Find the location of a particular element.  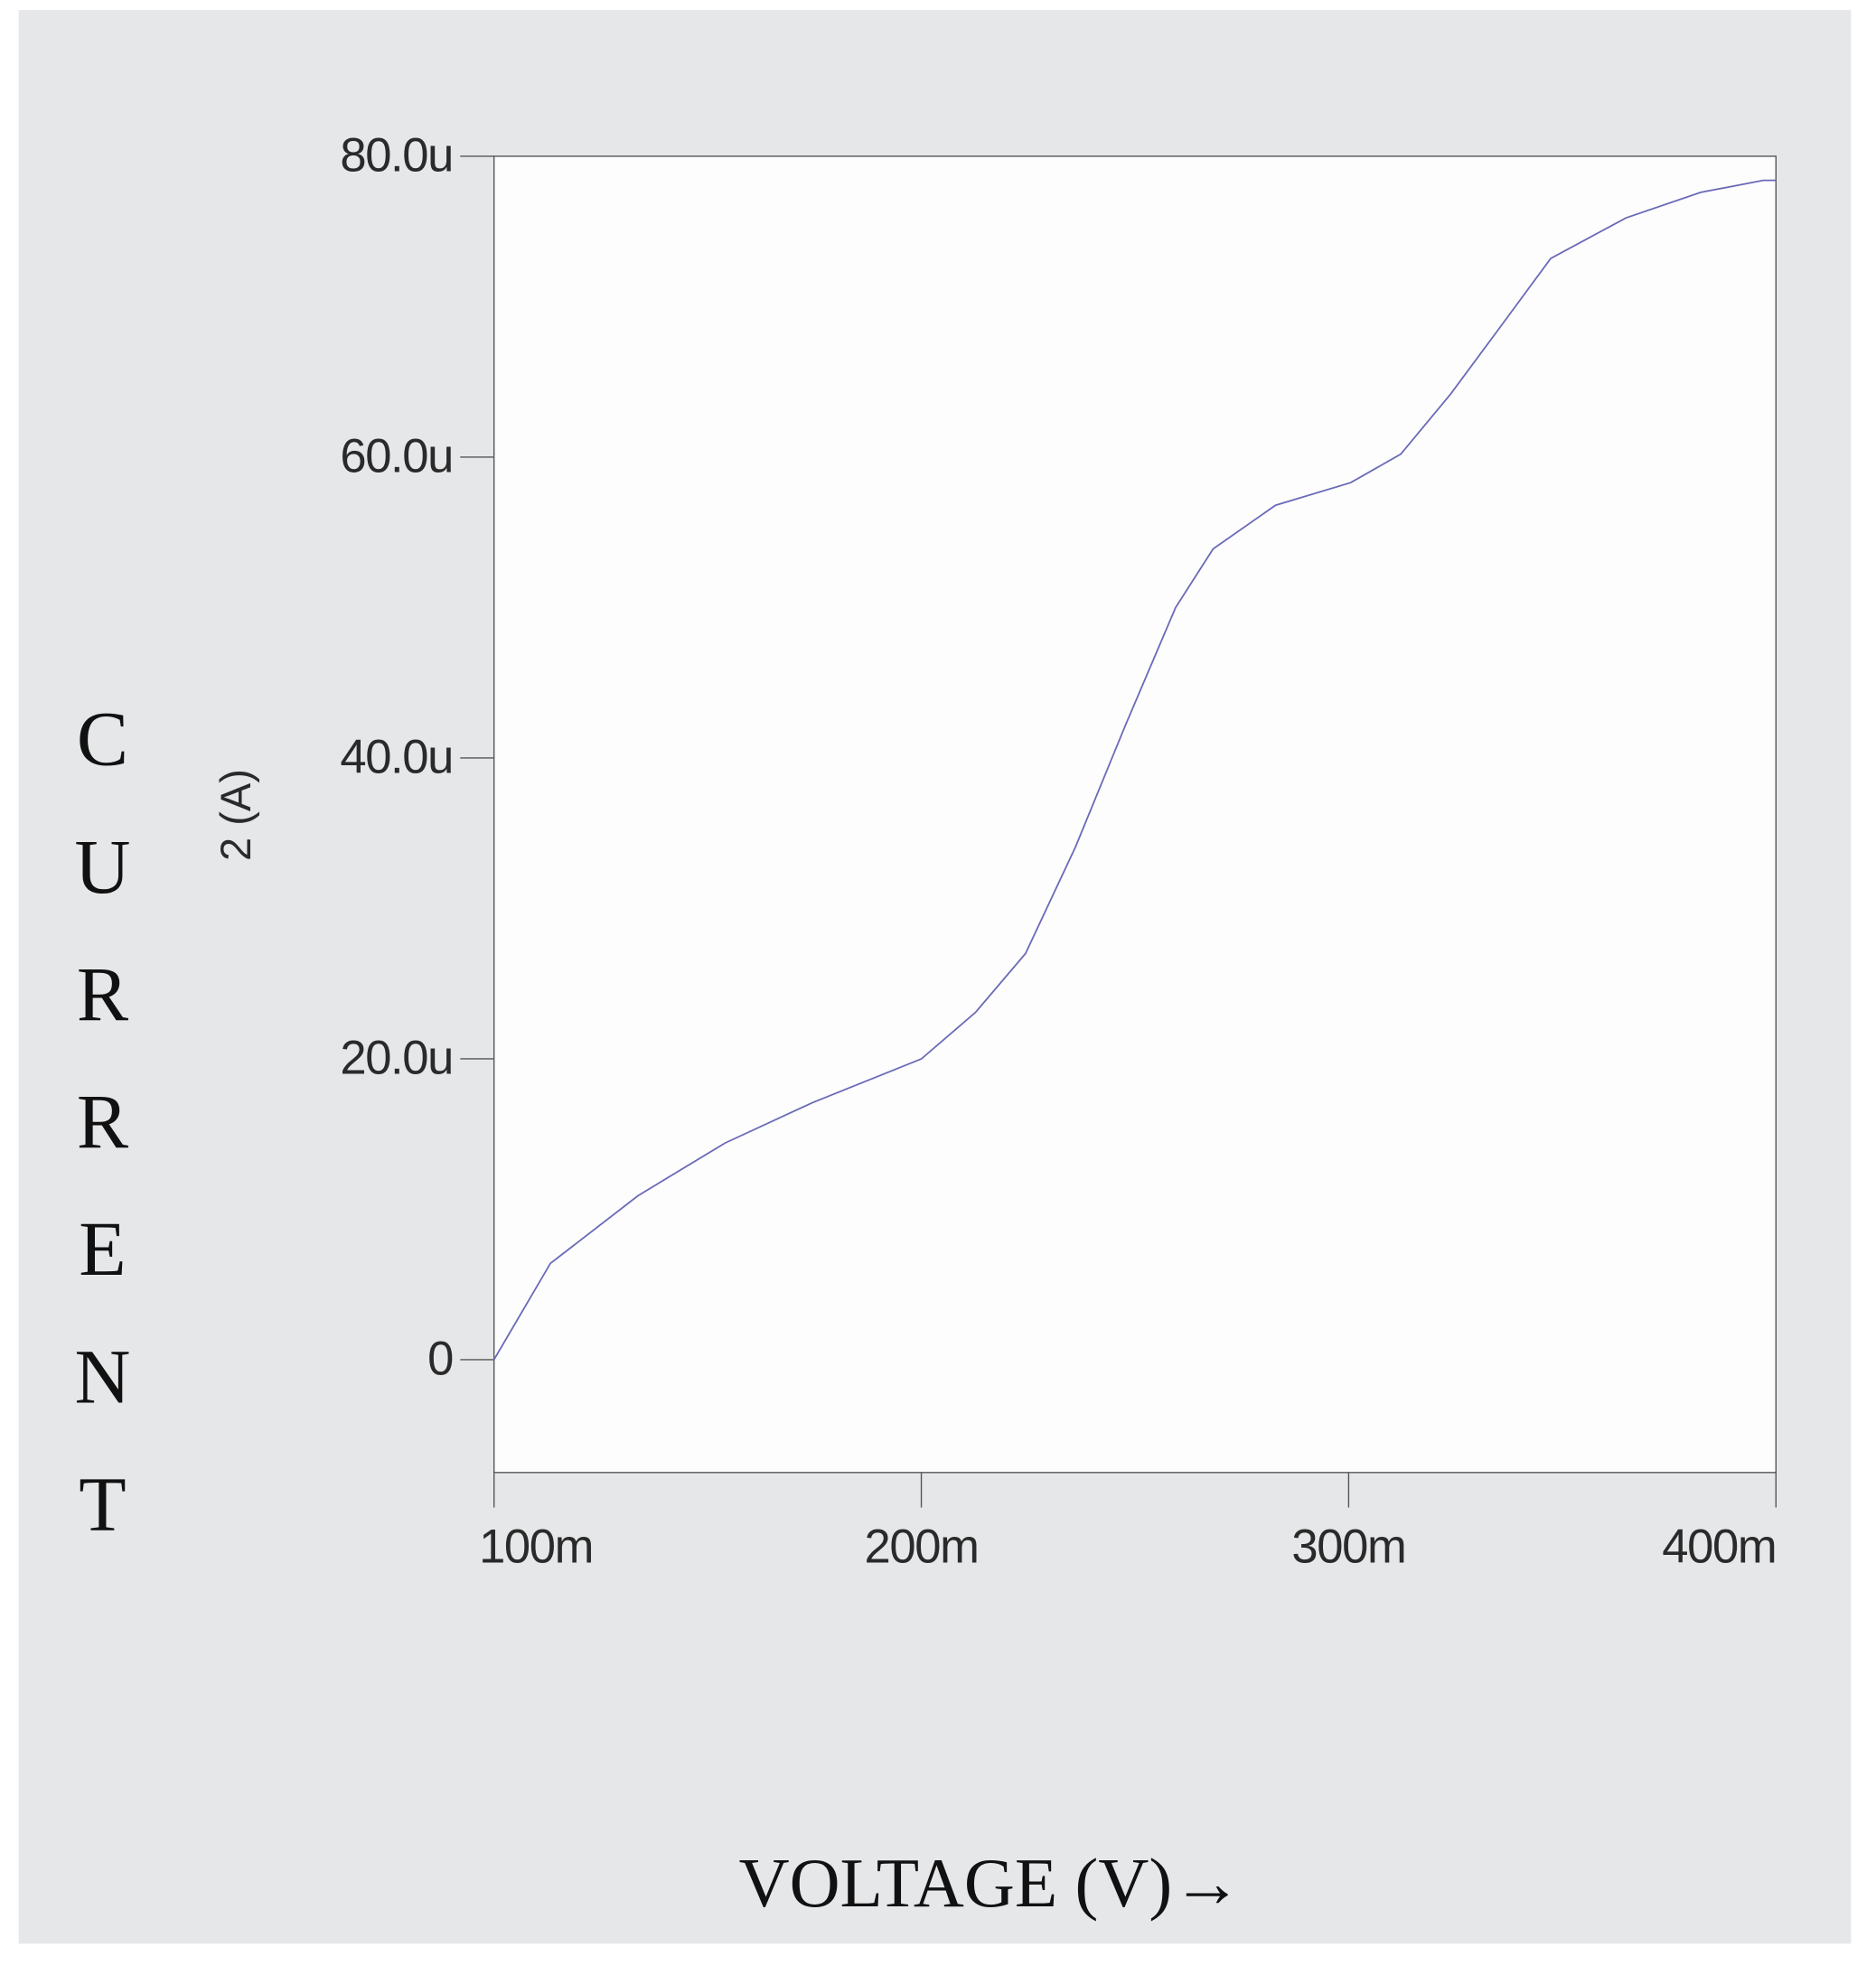

x-tick-label: 200m is located at coordinates (922, 1546).